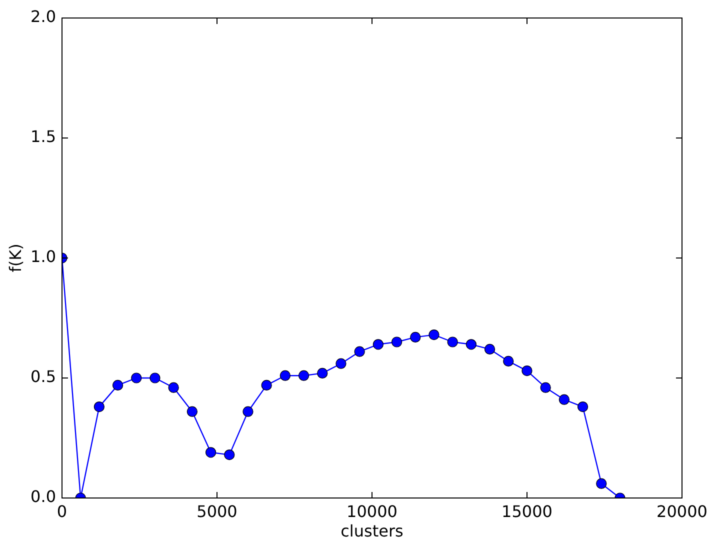 This screenshot has height=550, width=717. What do you see at coordinates (43, 256) in the screenshot?
I see `y-tick-label: 1.0` at bounding box center [43, 256].